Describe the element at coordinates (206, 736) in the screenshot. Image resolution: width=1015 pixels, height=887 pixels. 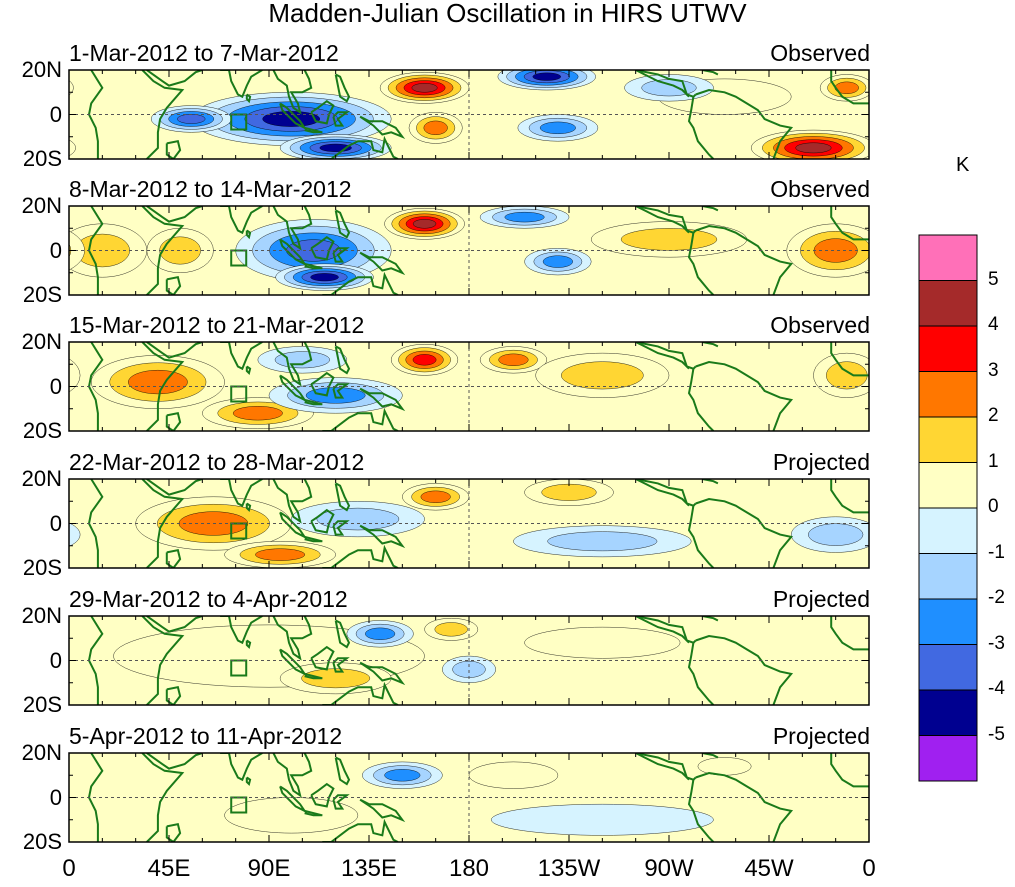
I see `panel-date-range: 5-Apr-2012 to 11-Apr-2012` at that location.